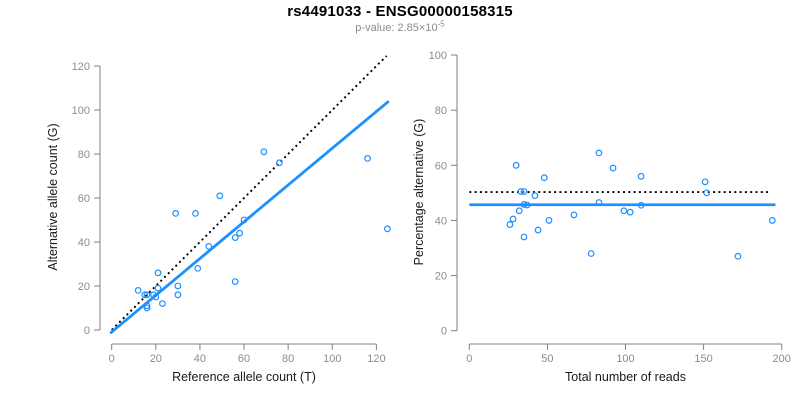 Image resolution: width=800 pixels, height=400 pixels. What do you see at coordinates (376, 359) in the screenshot?
I see `x-tick-label: 120` at bounding box center [376, 359].